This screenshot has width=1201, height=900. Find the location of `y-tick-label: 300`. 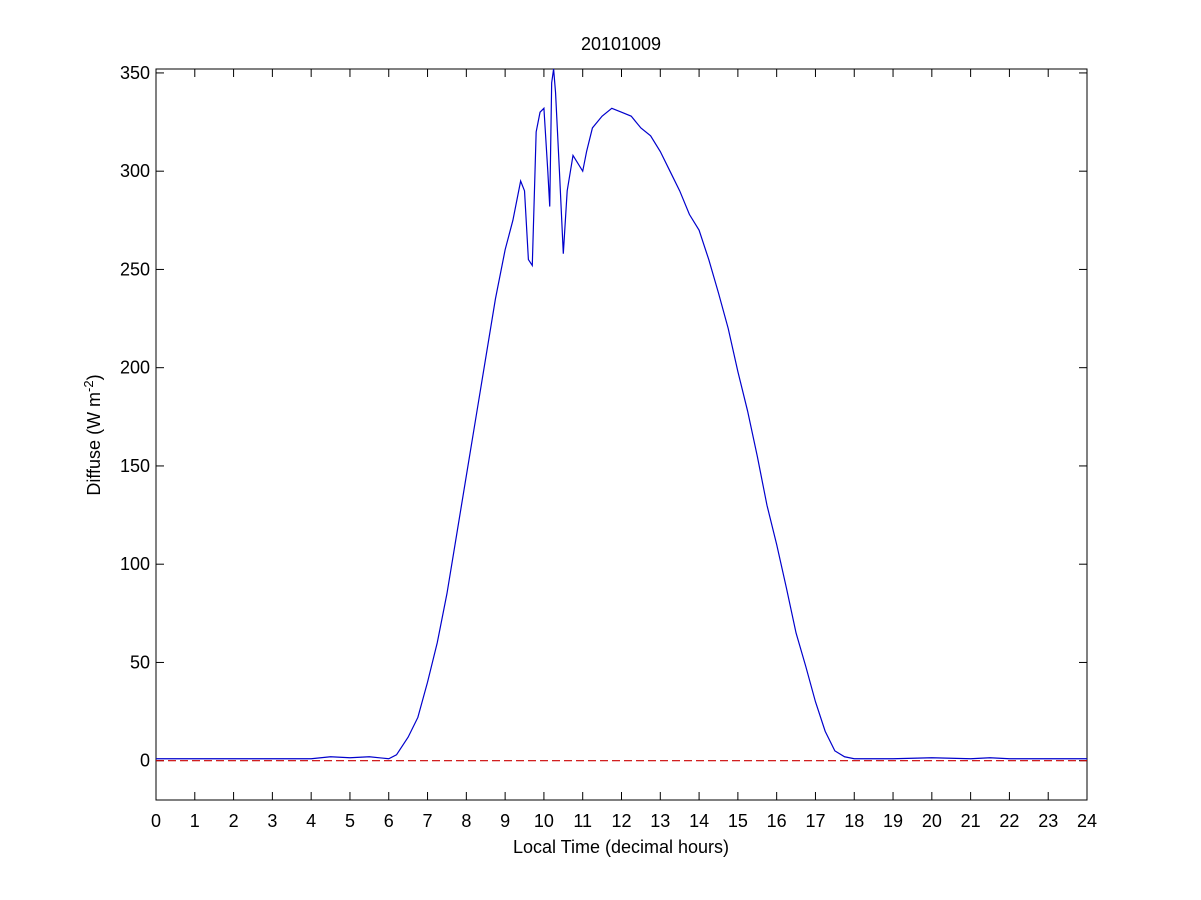

y-tick-label: 300 is located at coordinates (135, 171).